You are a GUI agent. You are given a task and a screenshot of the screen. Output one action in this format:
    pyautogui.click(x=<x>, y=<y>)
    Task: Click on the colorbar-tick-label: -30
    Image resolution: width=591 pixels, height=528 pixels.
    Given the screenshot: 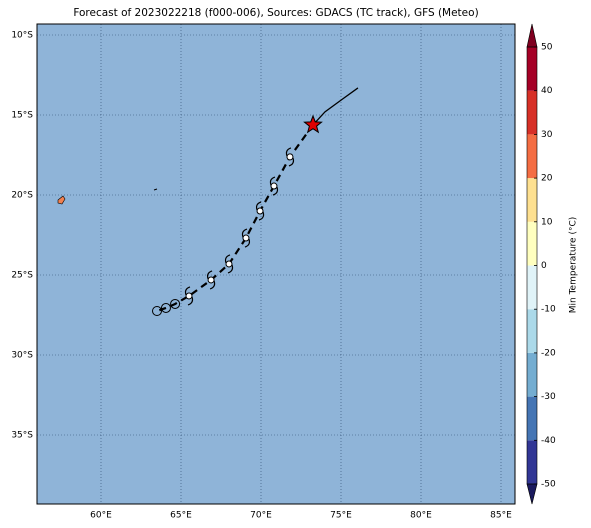 What is the action you would take?
    pyautogui.click(x=548, y=397)
    